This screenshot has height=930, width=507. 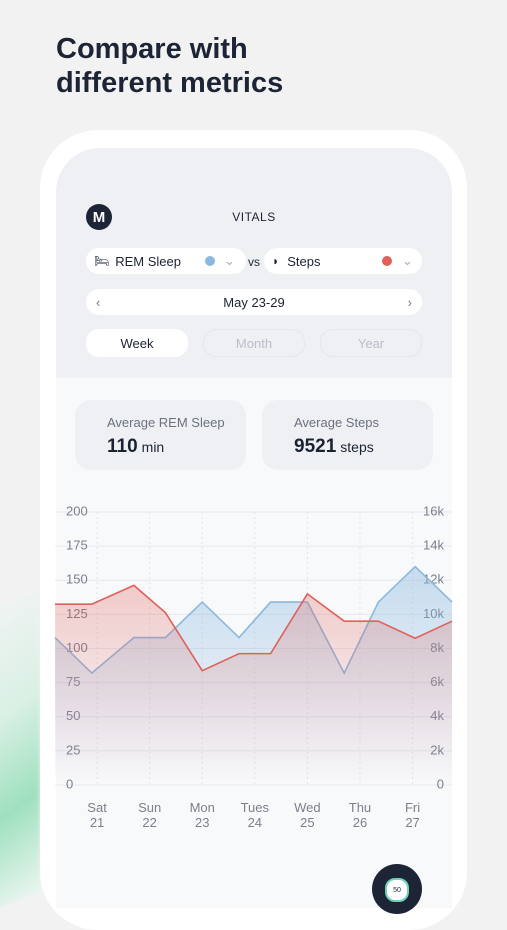 I want to click on metric-b: Steps, so click(x=304, y=261).